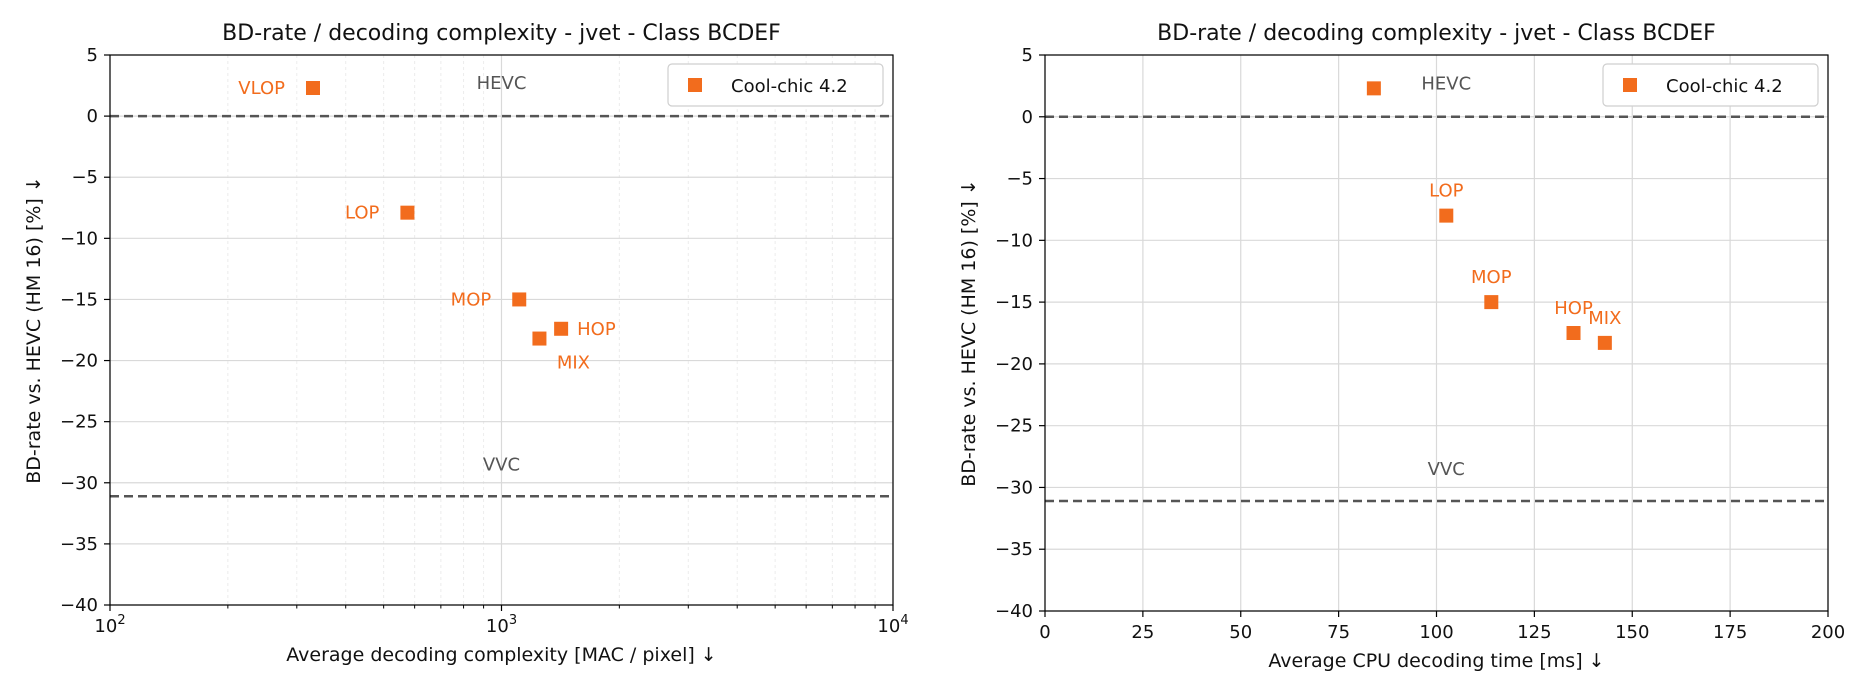 Image resolution: width=1866 pixels, height=700 pixels. Describe the element at coordinates (892, 625) in the screenshot. I see `x-tick-label: 104` at that location.